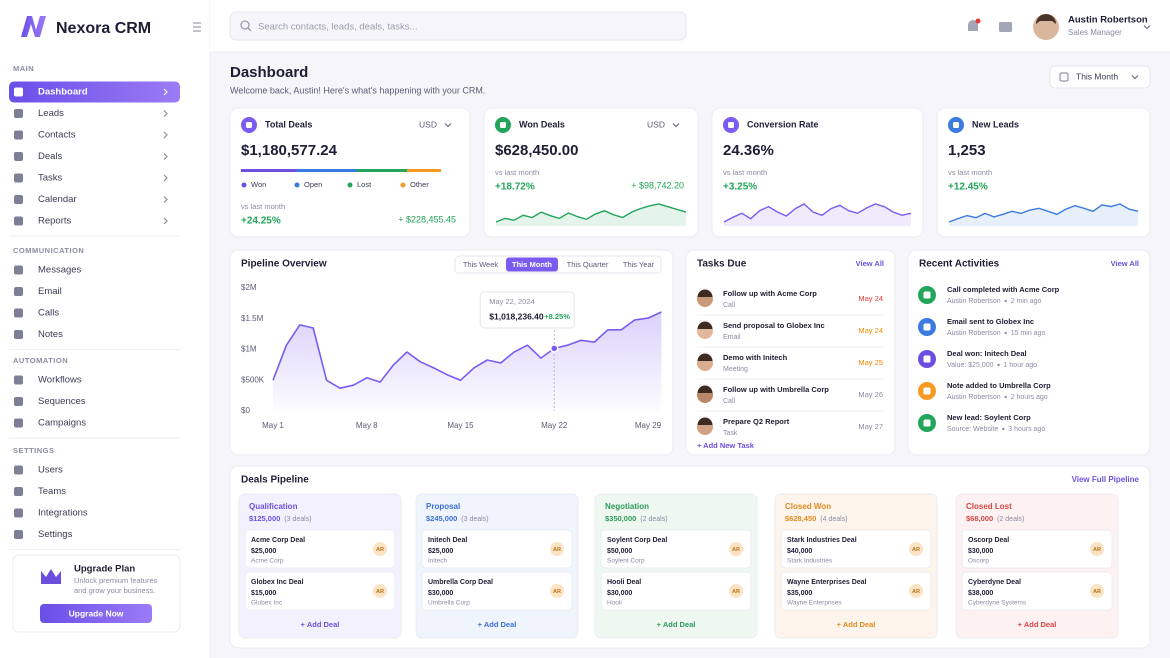 This screenshot has height=658, width=1170. Describe the element at coordinates (284, 264) in the screenshot. I see `chart-title: Pipeline Overview` at that location.